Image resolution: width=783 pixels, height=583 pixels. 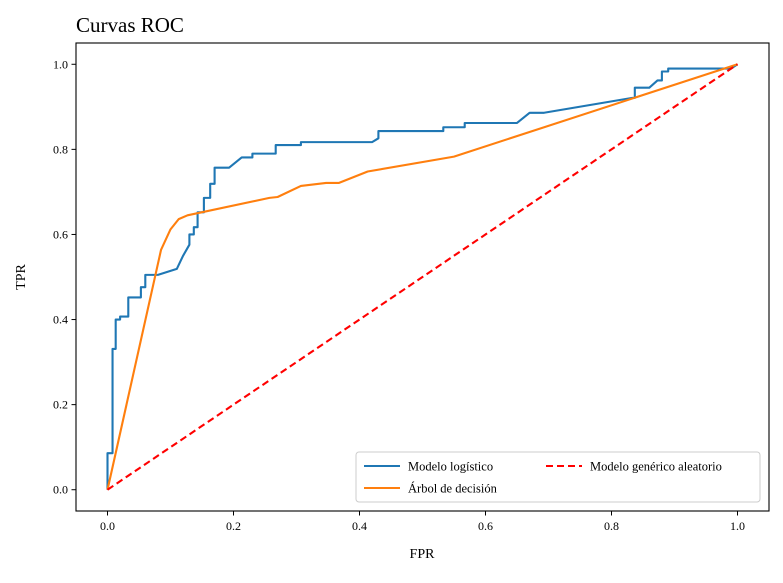 What do you see at coordinates (60, 234) in the screenshot?
I see `y-tick-label: 0.6` at bounding box center [60, 234].